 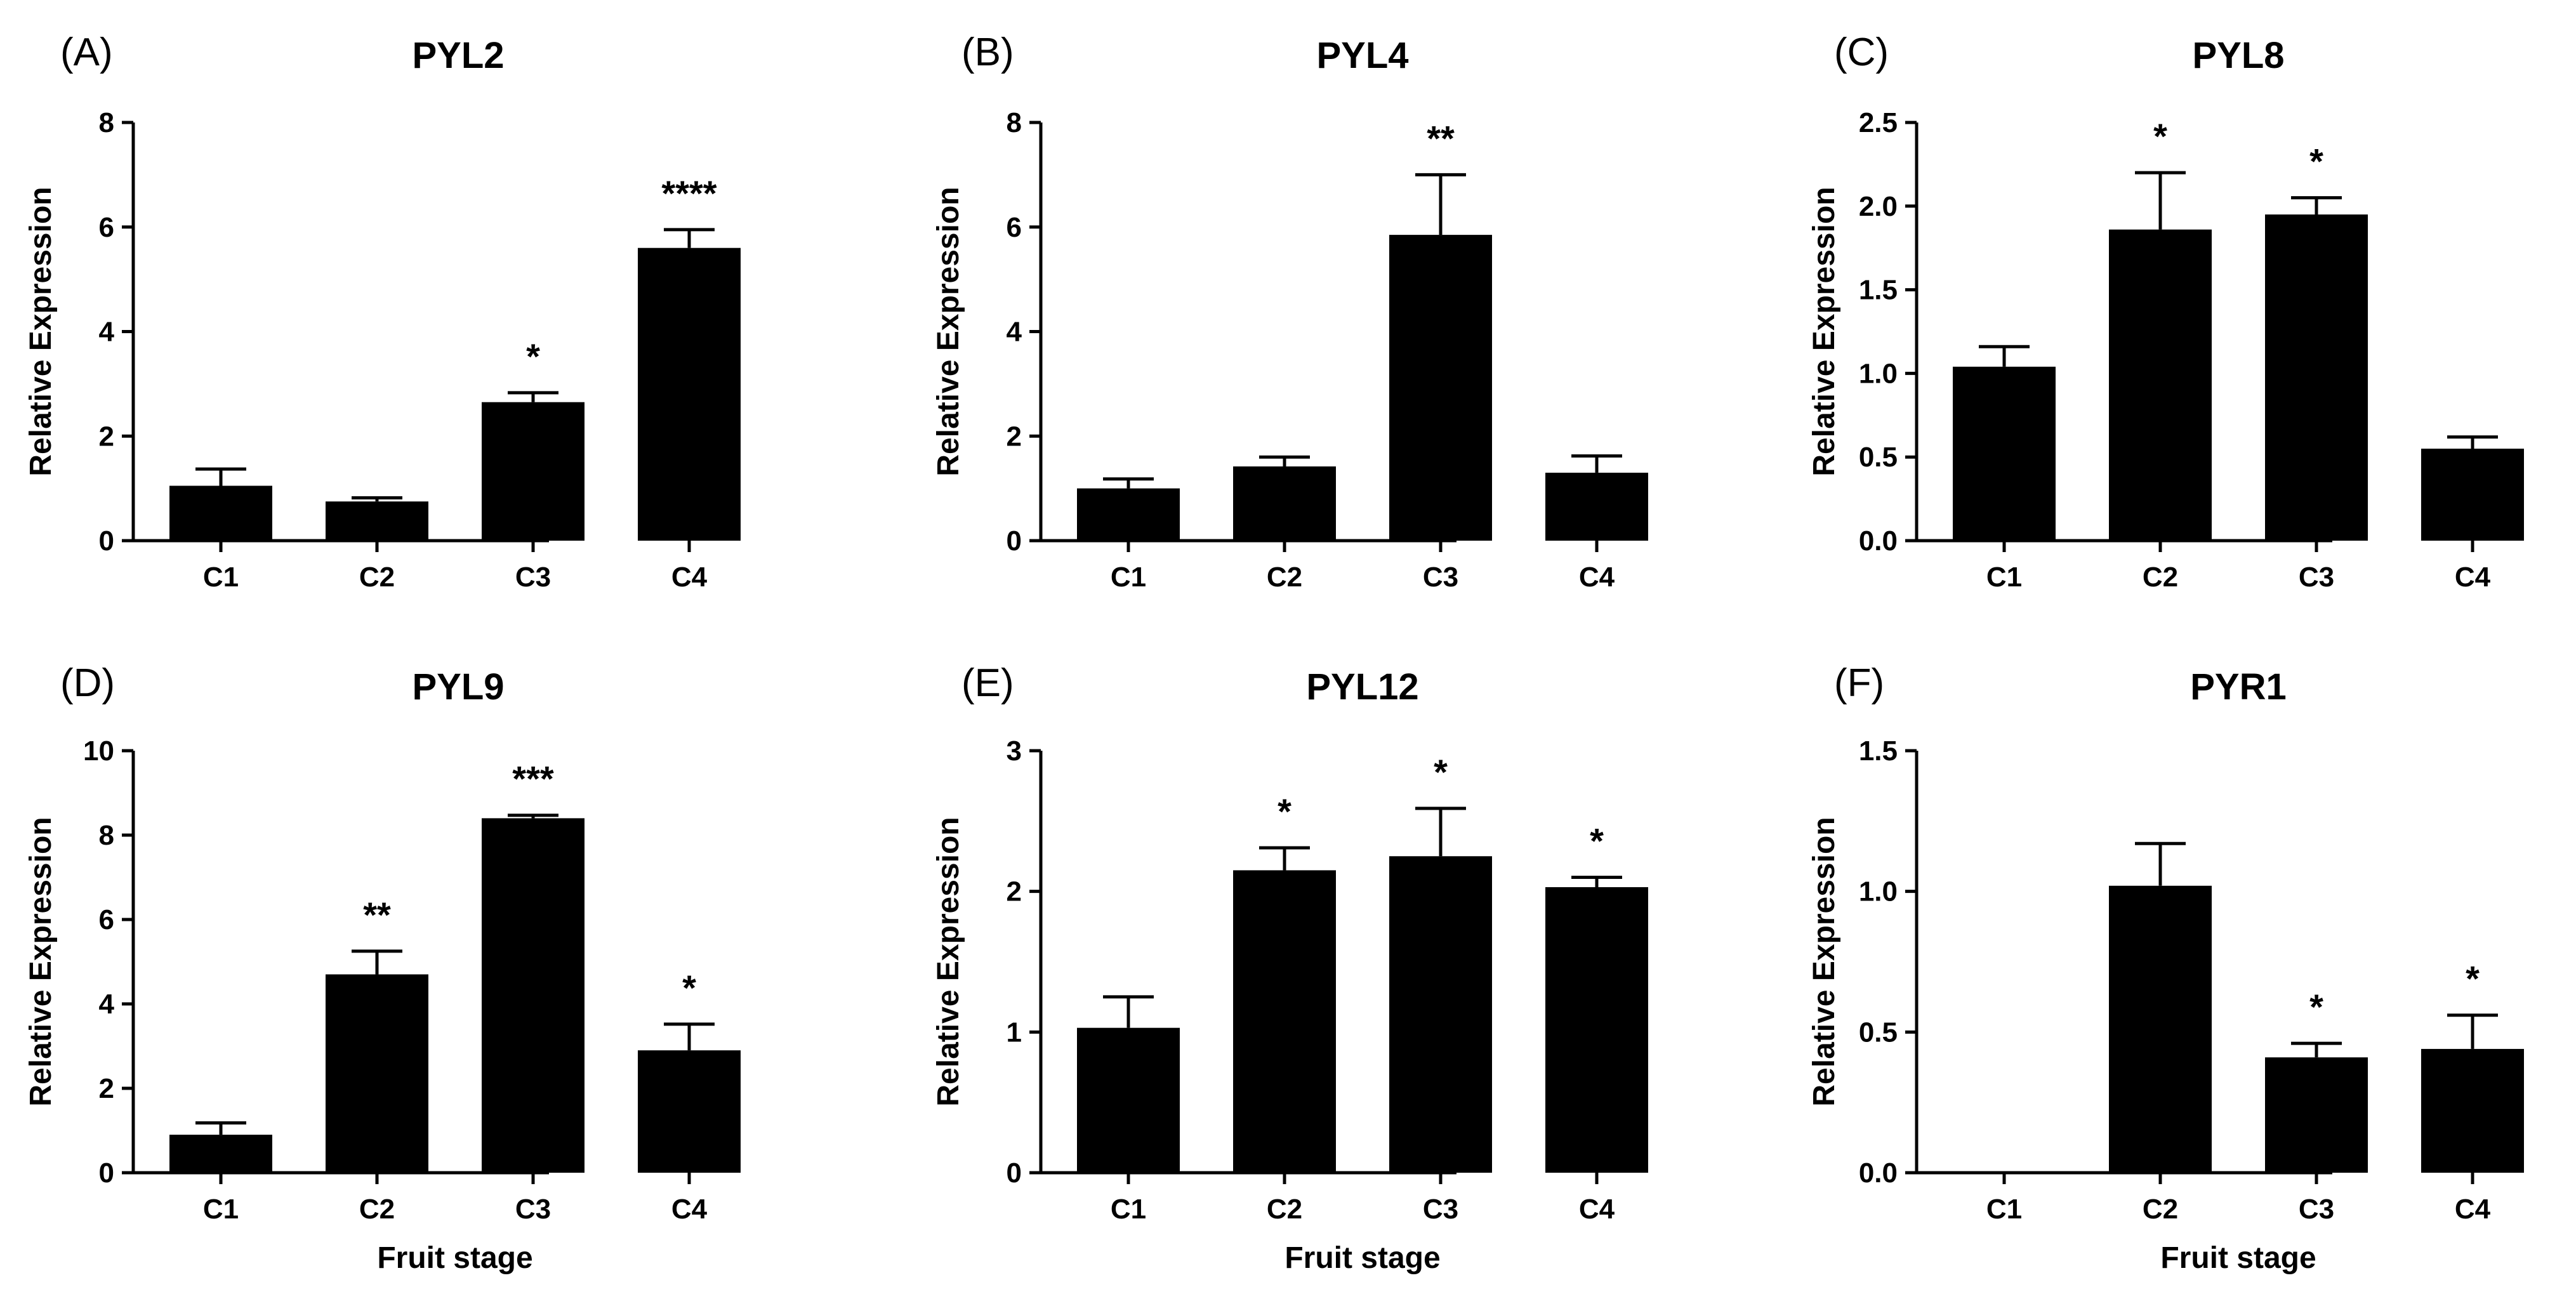 What do you see at coordinates (1878, 206) in the screenshot?
I see `y-tick-label: 2.0` at bounding box center [1878, 206].